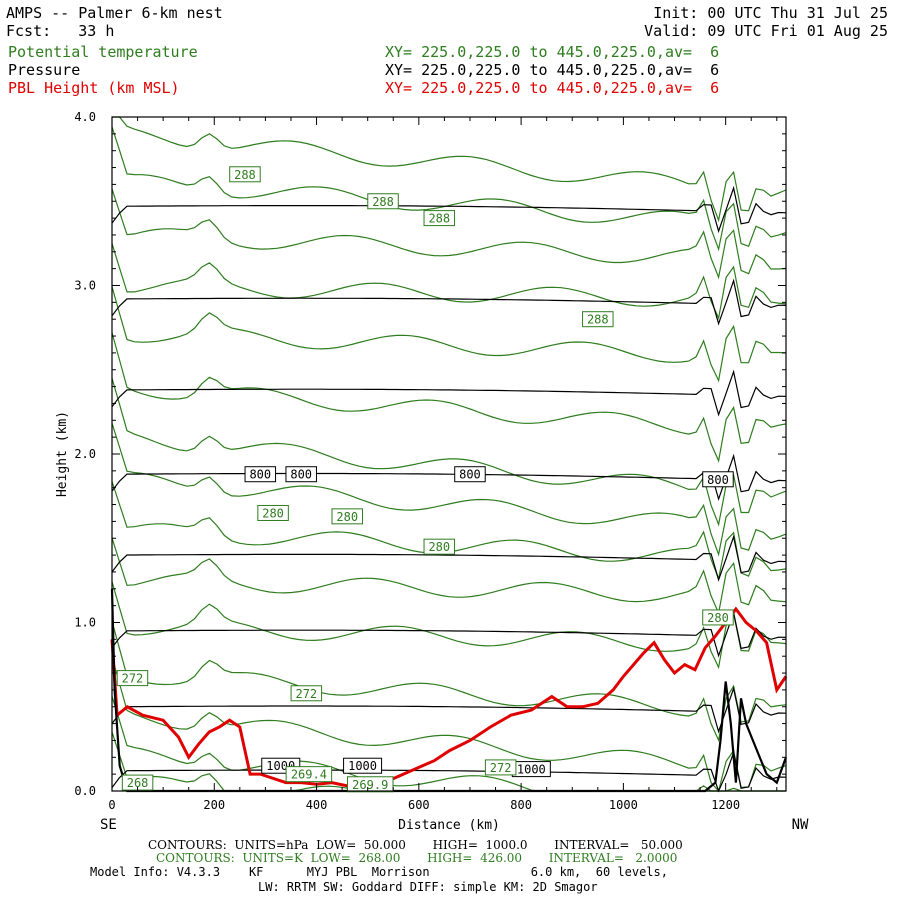 The height and width of the screenshot is (900, 900). I want to click on field-pressure-name: Pressure, so click(44, 70).